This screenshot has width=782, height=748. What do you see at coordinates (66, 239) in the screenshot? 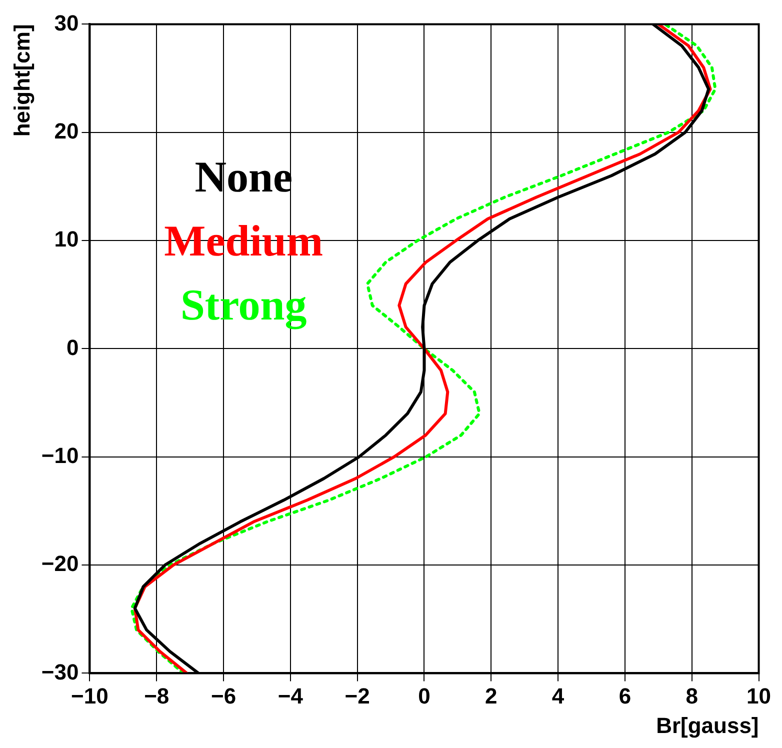
I see `y-tick-label: 10` at bounding box center [66, 239].